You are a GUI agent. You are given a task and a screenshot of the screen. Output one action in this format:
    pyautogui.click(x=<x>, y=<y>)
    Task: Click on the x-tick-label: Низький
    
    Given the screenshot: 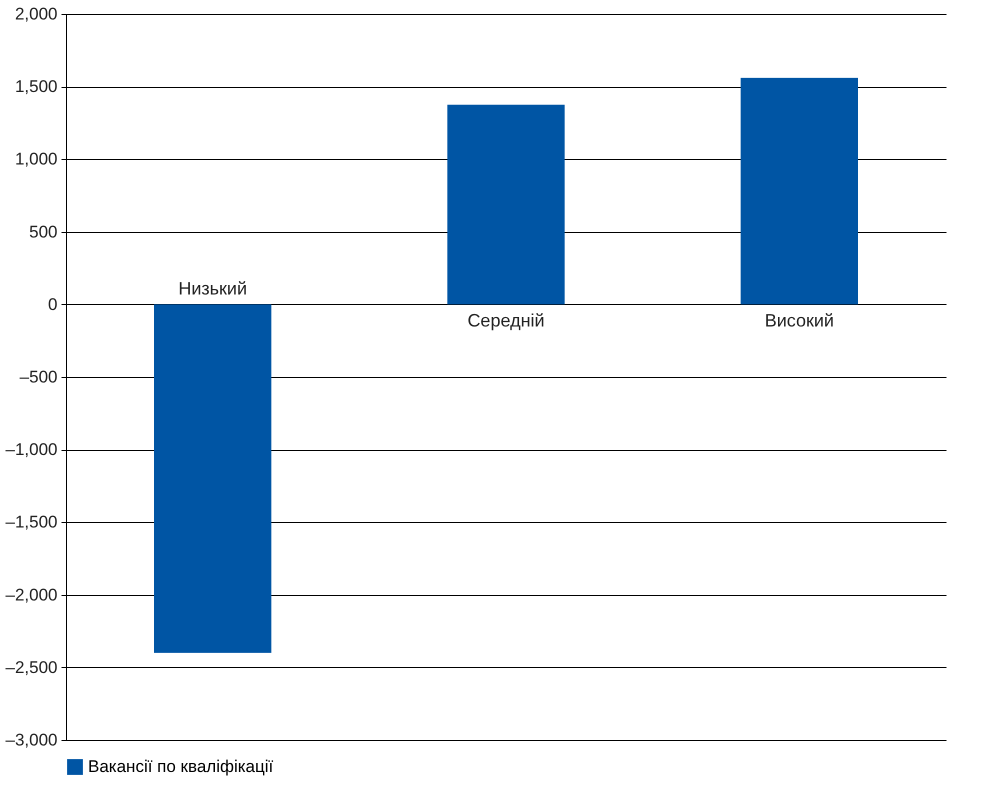 What is the action you would take?
    pyautogui.click(x=213, y=288)
    